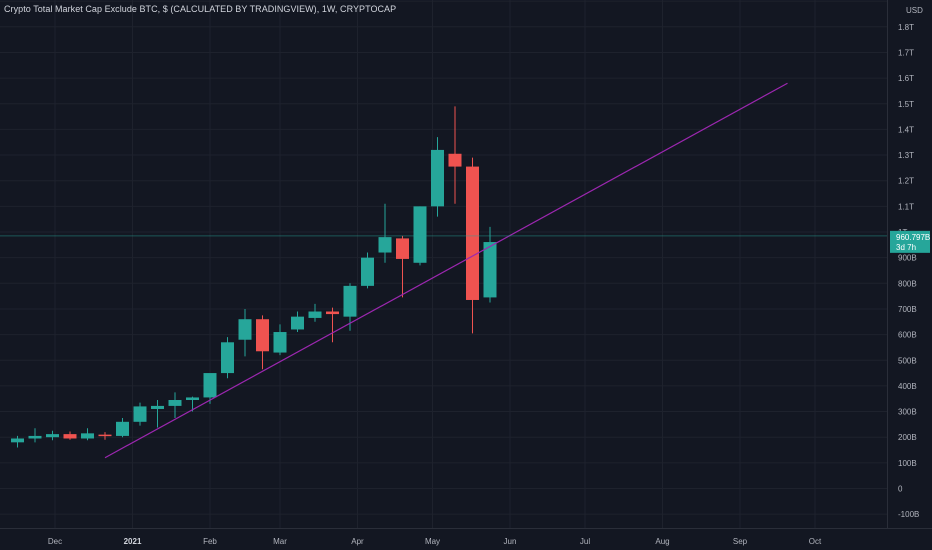  I want to click on x-tick-label: Aug, so click(662, 541).